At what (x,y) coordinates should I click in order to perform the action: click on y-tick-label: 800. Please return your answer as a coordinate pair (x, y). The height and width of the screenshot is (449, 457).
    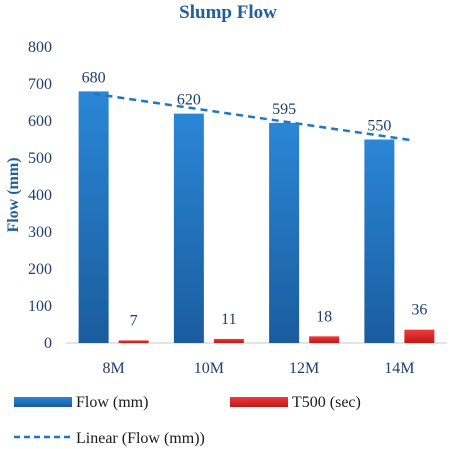
    Looking at the image, I should click on (40, 47).